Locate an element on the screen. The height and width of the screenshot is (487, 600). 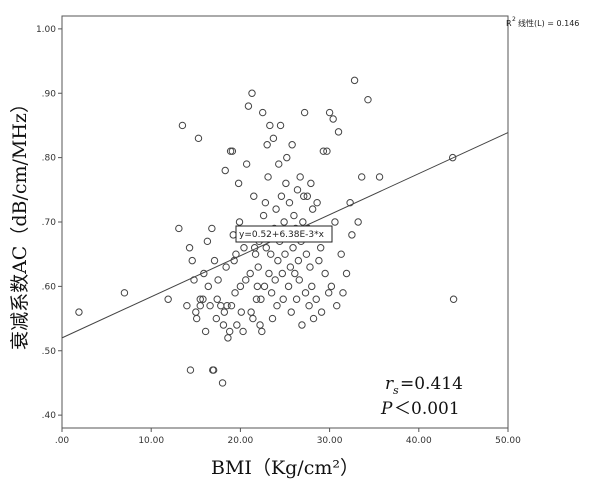
y-tick-label: .60 is located at coordinates (49, 287).